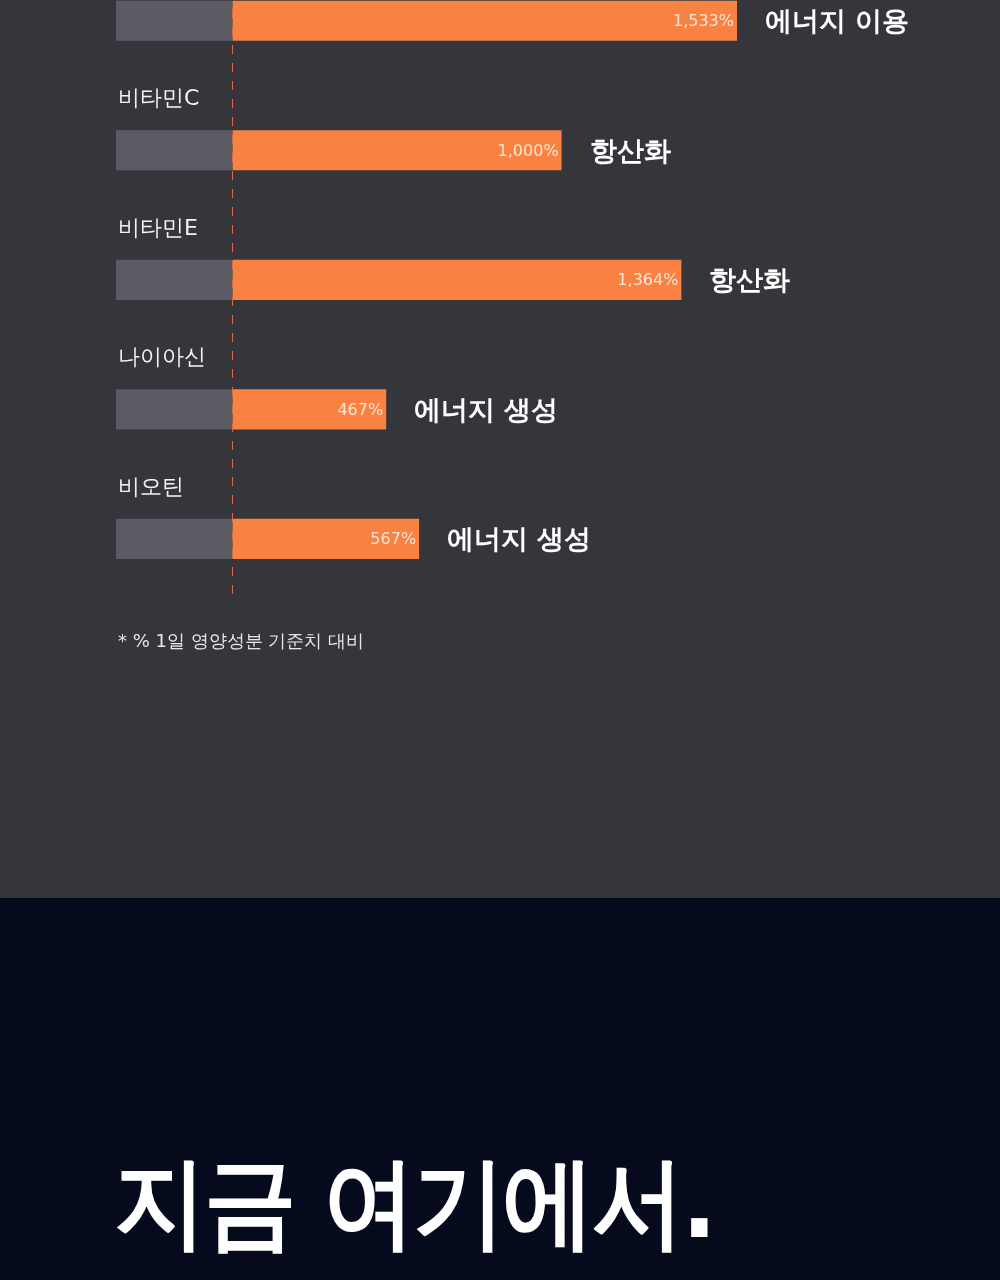  Describe the element at coordinates (648, 280) in the screenshot. I see `data-label: 1,364%` at that location.